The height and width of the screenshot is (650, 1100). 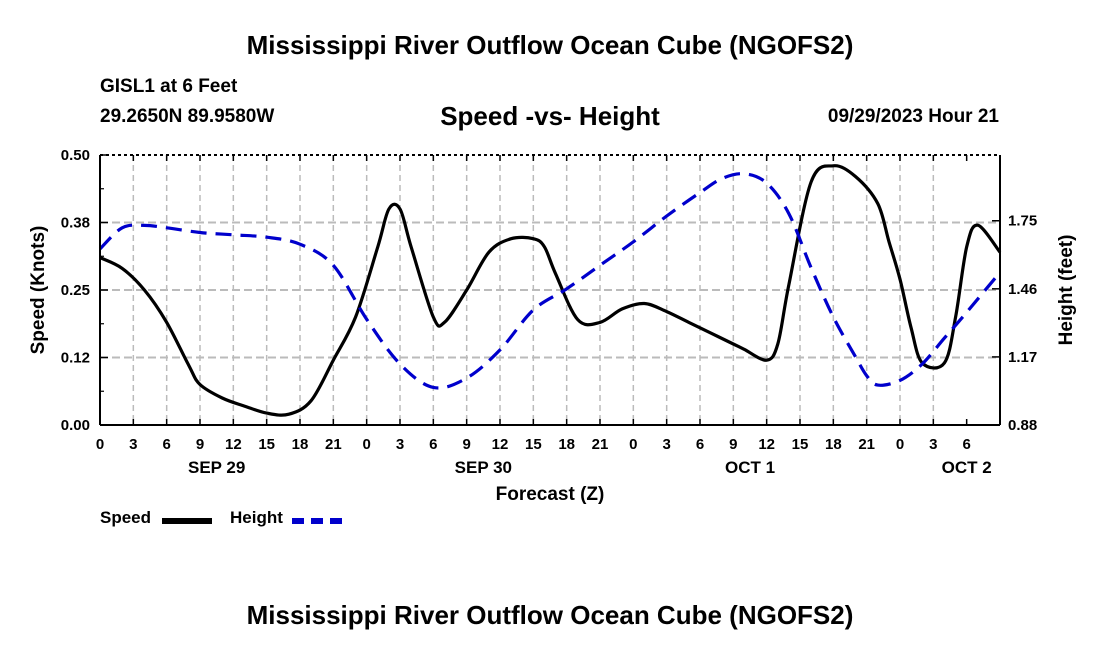 I want to click on y-axis-label-right: Height (feet), so click(x=1066, y=290).